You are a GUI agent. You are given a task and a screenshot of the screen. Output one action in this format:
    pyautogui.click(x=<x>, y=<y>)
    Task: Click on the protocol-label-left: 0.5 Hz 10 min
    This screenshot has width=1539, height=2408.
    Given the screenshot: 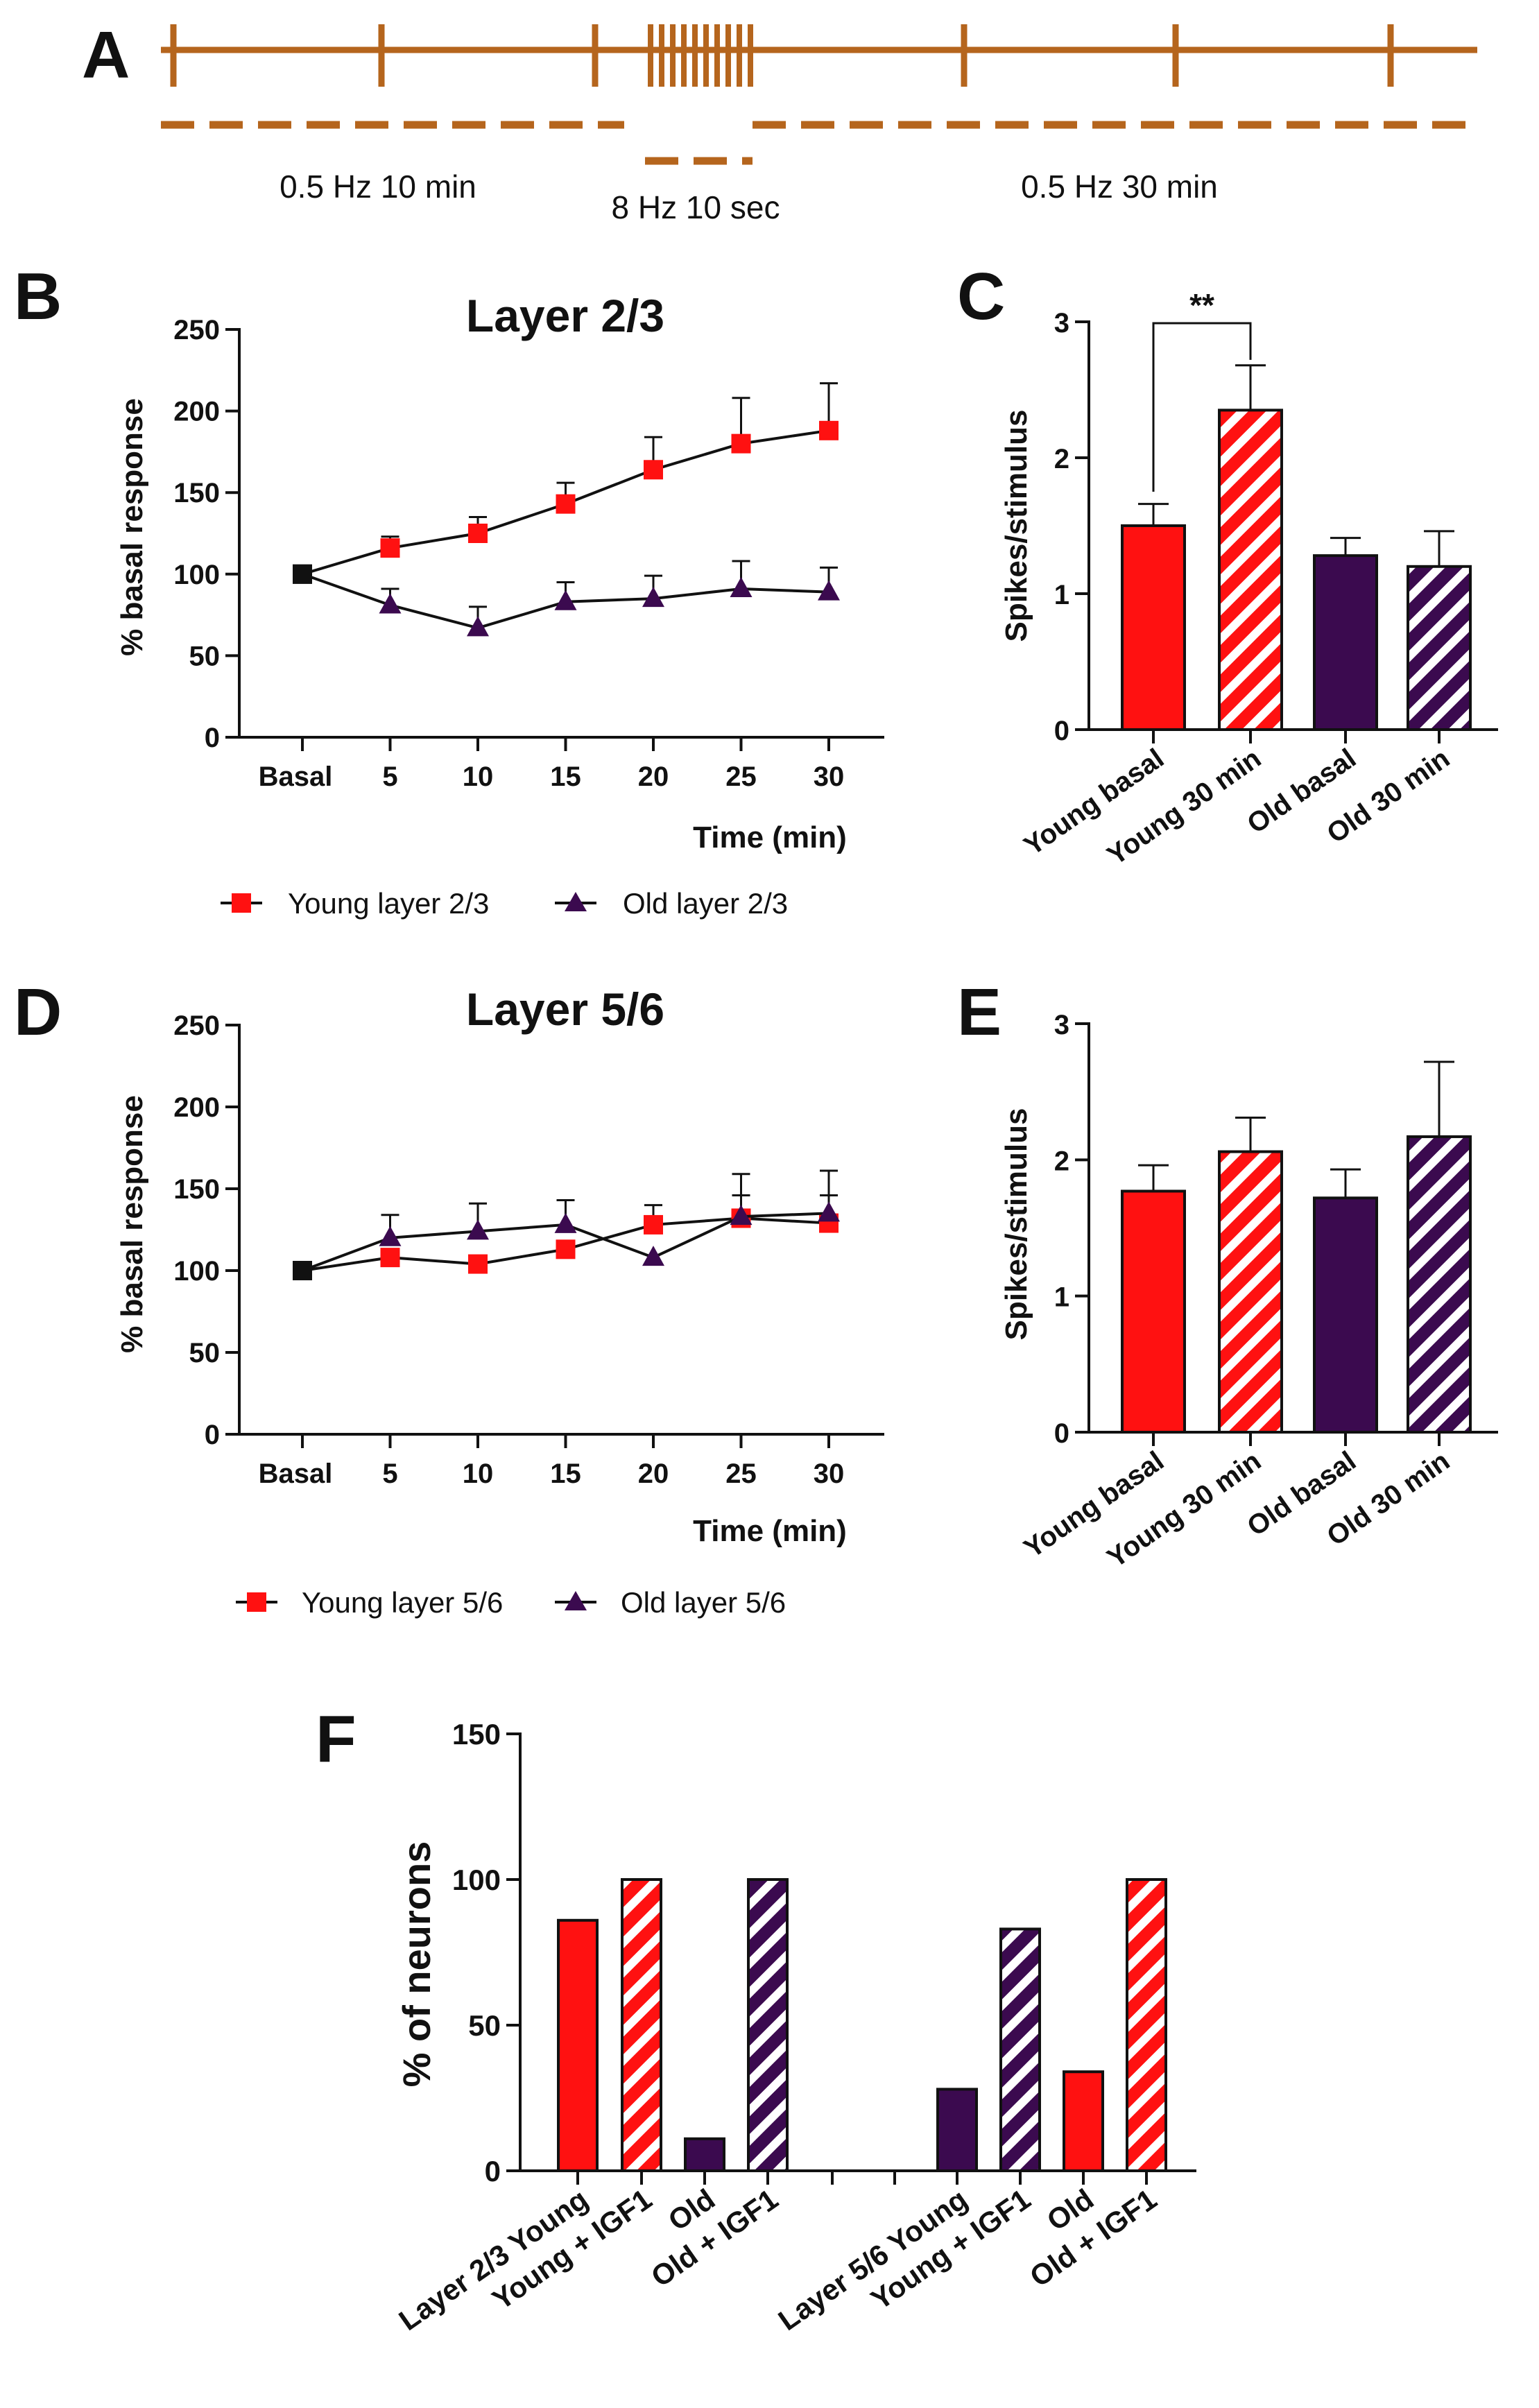 What is the action you would take?
    pyautogui.click(x=378, y=187)
    